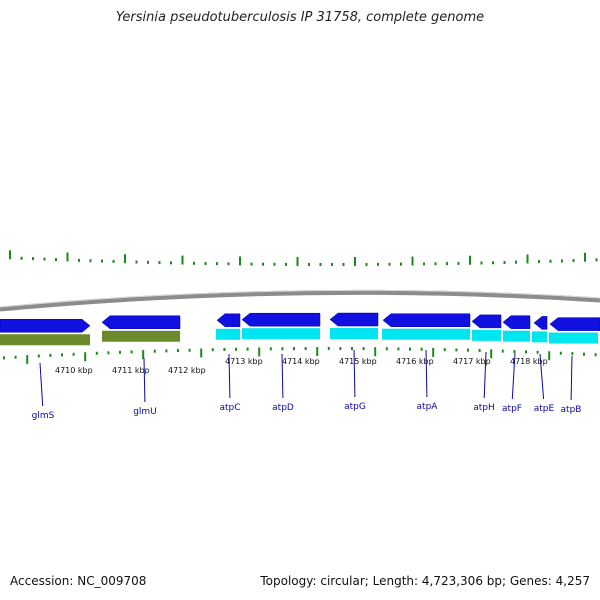 Image resolution: width=600 pixels, height=600 pixels. I want to click on top-tick-track, so click(303, 258).